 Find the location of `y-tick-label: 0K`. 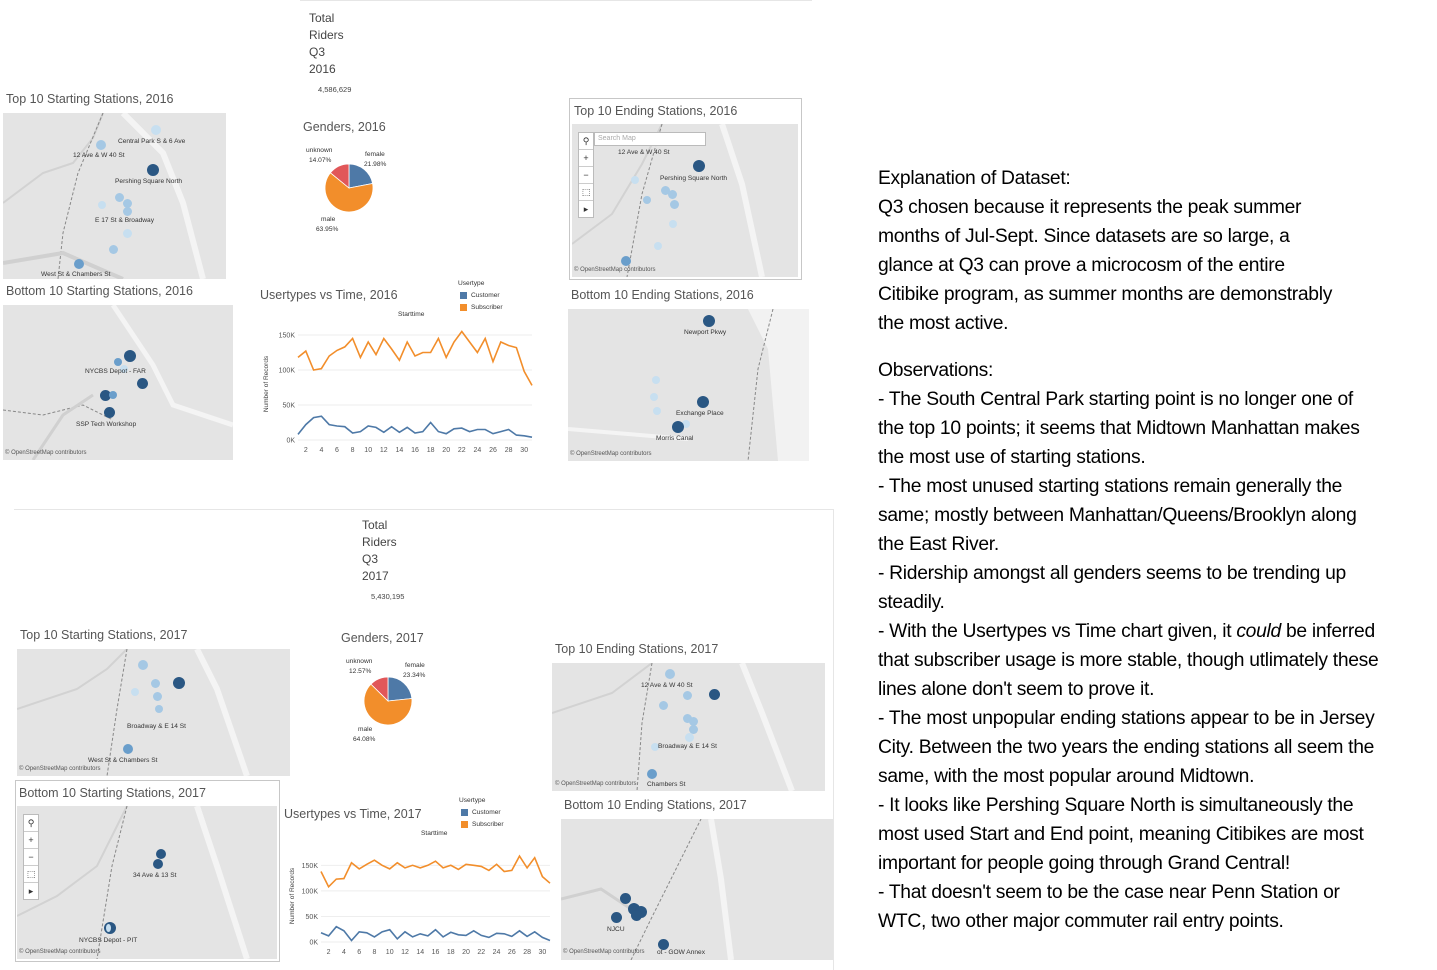

y-tick-label: 0K is located at coordinates (313, 943).